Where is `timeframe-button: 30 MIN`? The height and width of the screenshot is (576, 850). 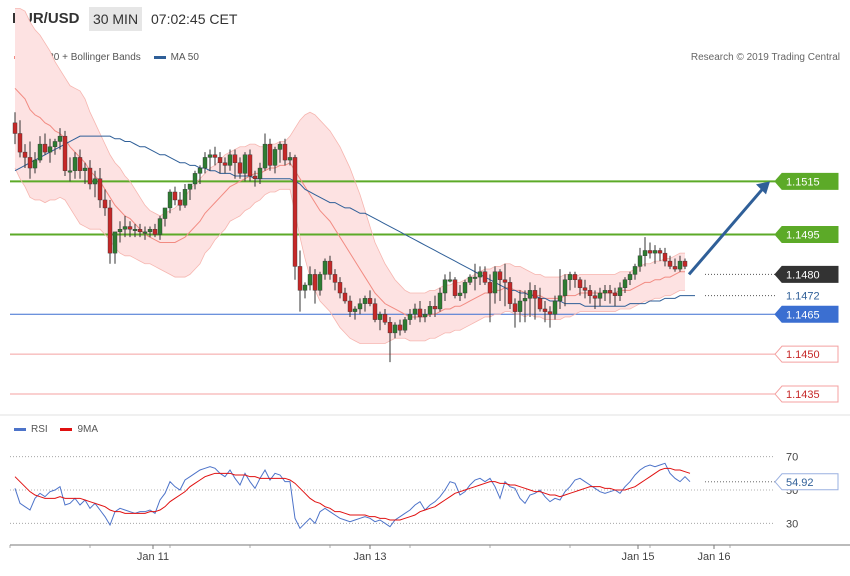
timeframe-button: 30 MIN is located at coordinates (115, 19).